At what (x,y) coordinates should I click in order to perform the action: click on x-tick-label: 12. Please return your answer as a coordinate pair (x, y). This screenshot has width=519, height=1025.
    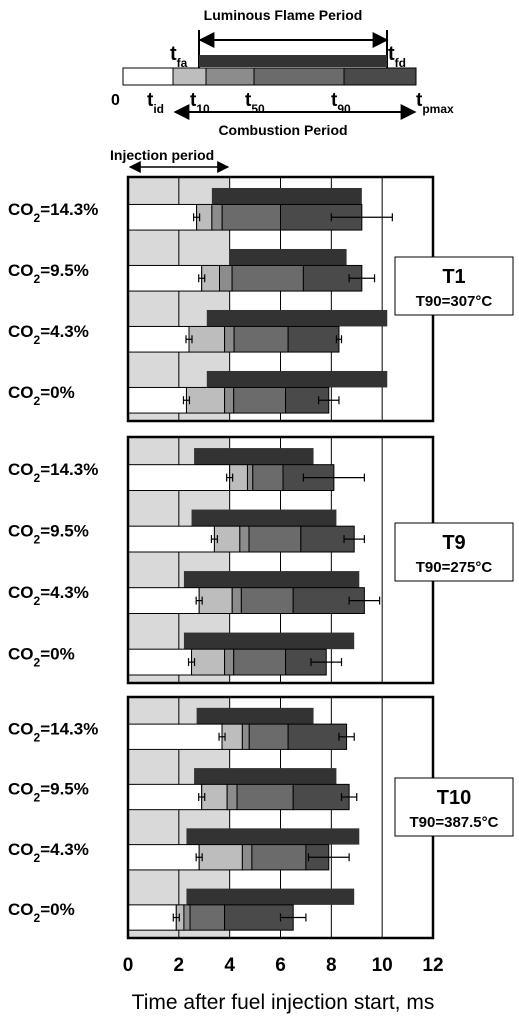
    Looking at the image, I should click on (432, 965).